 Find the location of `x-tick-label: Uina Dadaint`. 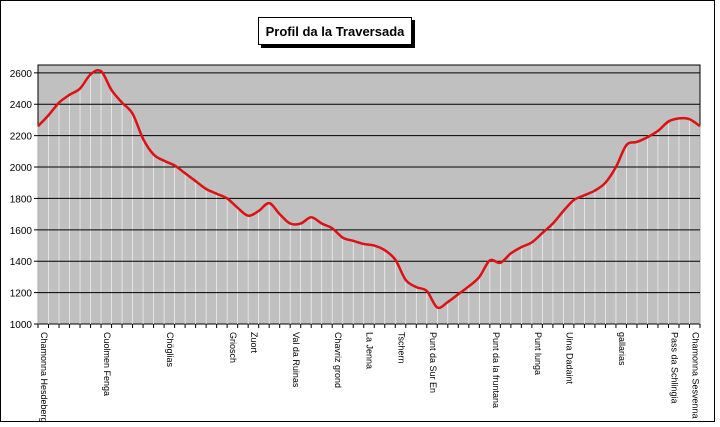

x-tick-label: Uina Dadaint is located at coordinates (569, 358).